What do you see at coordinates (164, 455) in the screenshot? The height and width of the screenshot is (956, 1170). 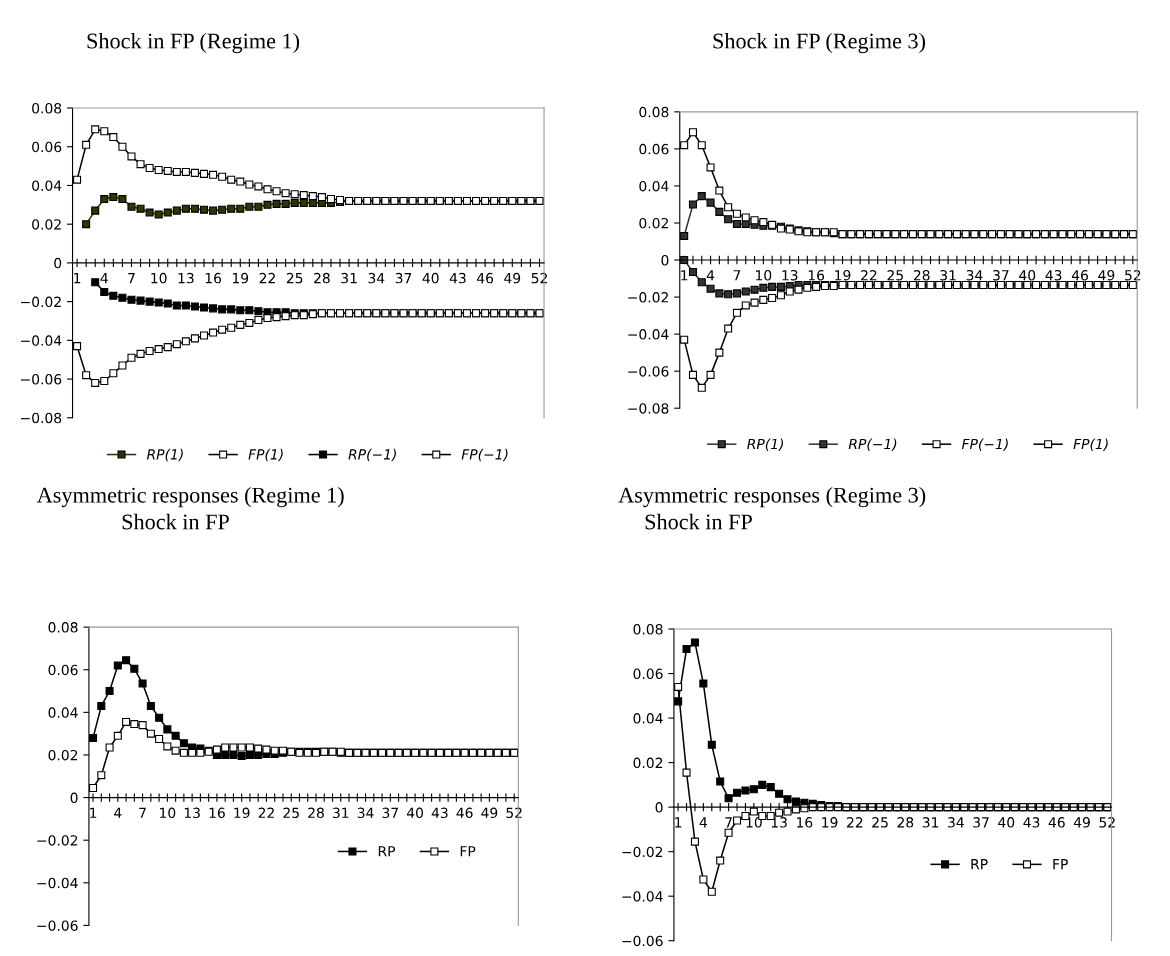 I see `legend-label: RP(1)` at bounding box center [164, 455].